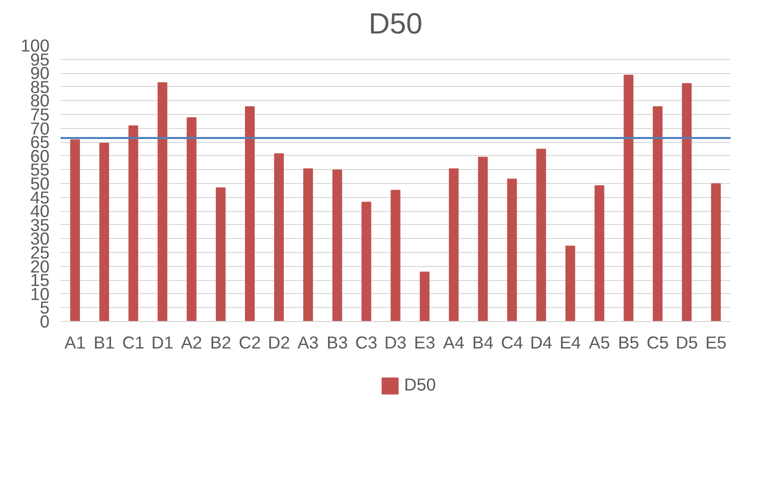  I want to click on x-tick-label: A4, so click(454, 342).